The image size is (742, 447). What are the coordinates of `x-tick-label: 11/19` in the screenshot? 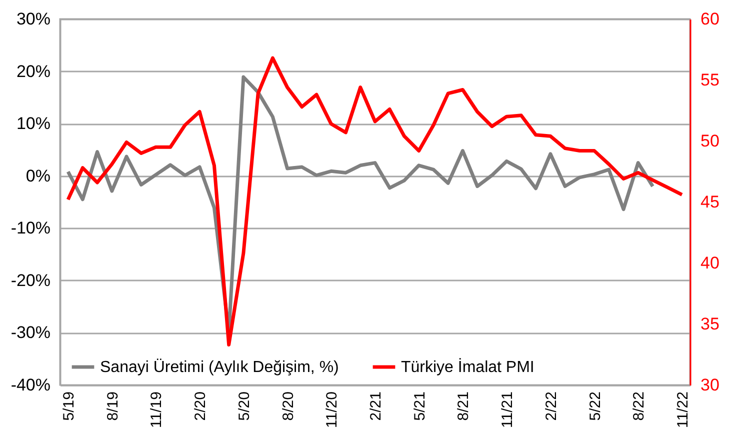 It's located at (157, 410).